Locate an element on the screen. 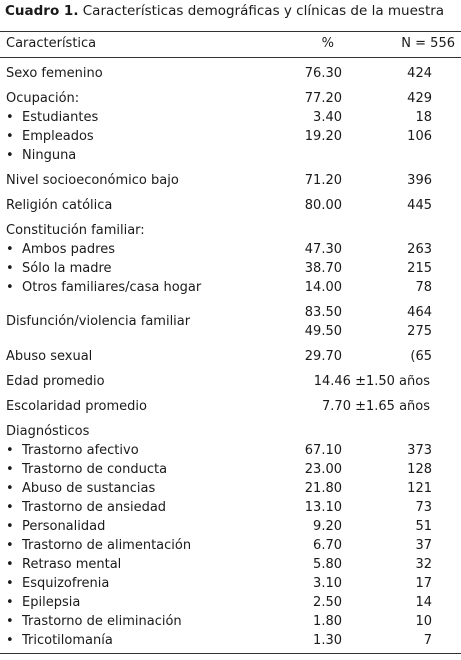 The height and width of the screenshot is (660, 461). count-cell: 429 is located at coordinates (419, 98).